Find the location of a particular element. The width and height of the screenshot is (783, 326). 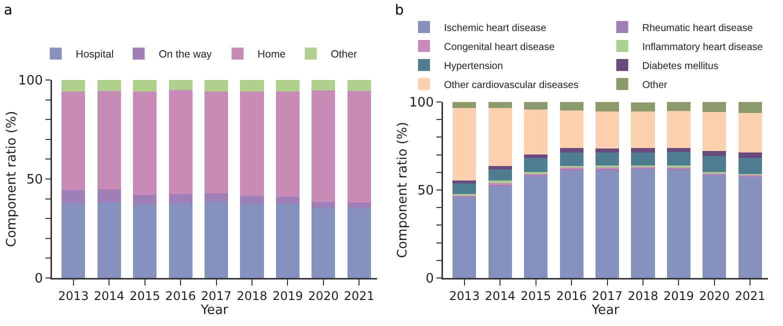

legend-label: Ischemic heart disease is located at coordinates (495, 28).